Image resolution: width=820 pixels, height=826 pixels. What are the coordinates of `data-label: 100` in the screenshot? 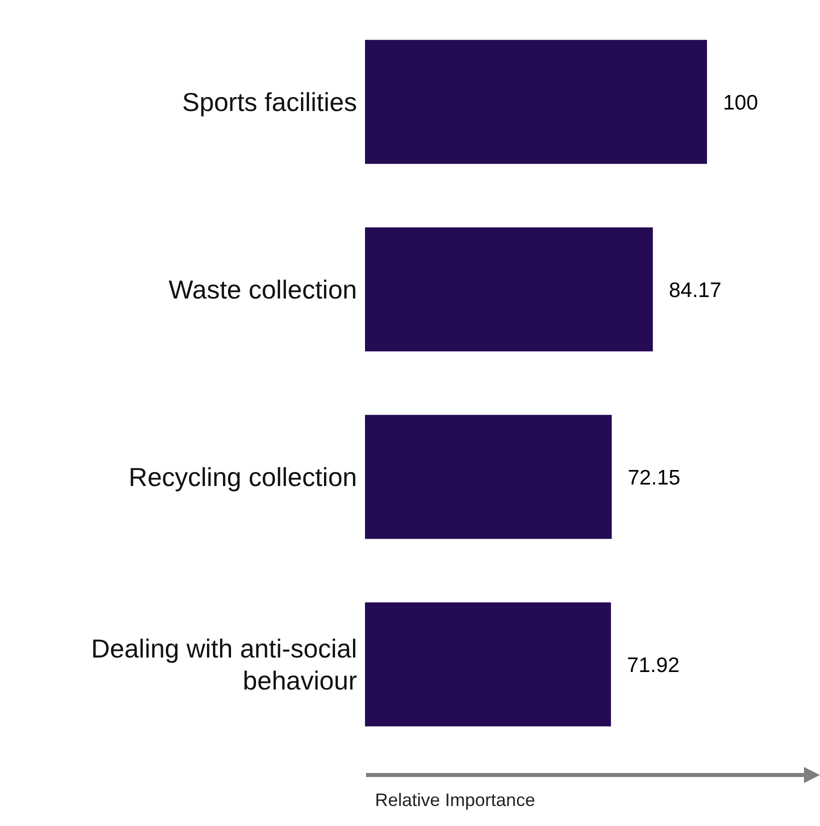 It's located at (740, 102).